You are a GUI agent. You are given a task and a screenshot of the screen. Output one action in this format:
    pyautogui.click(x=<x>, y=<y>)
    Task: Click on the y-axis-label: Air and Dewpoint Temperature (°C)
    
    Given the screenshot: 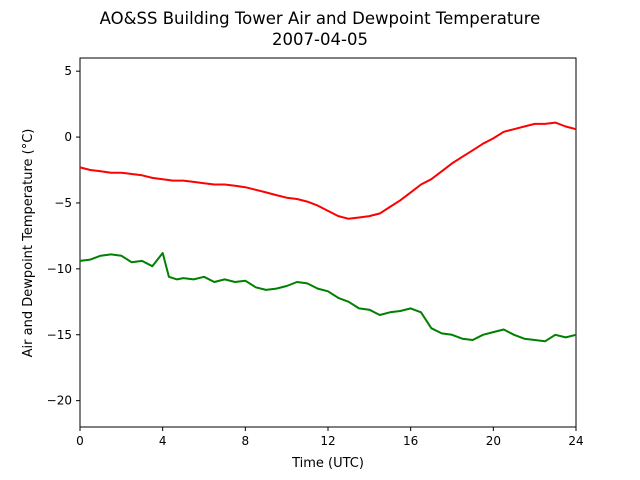 What is the action you would take?
    pyautogui.click(x=28, y=243)
    